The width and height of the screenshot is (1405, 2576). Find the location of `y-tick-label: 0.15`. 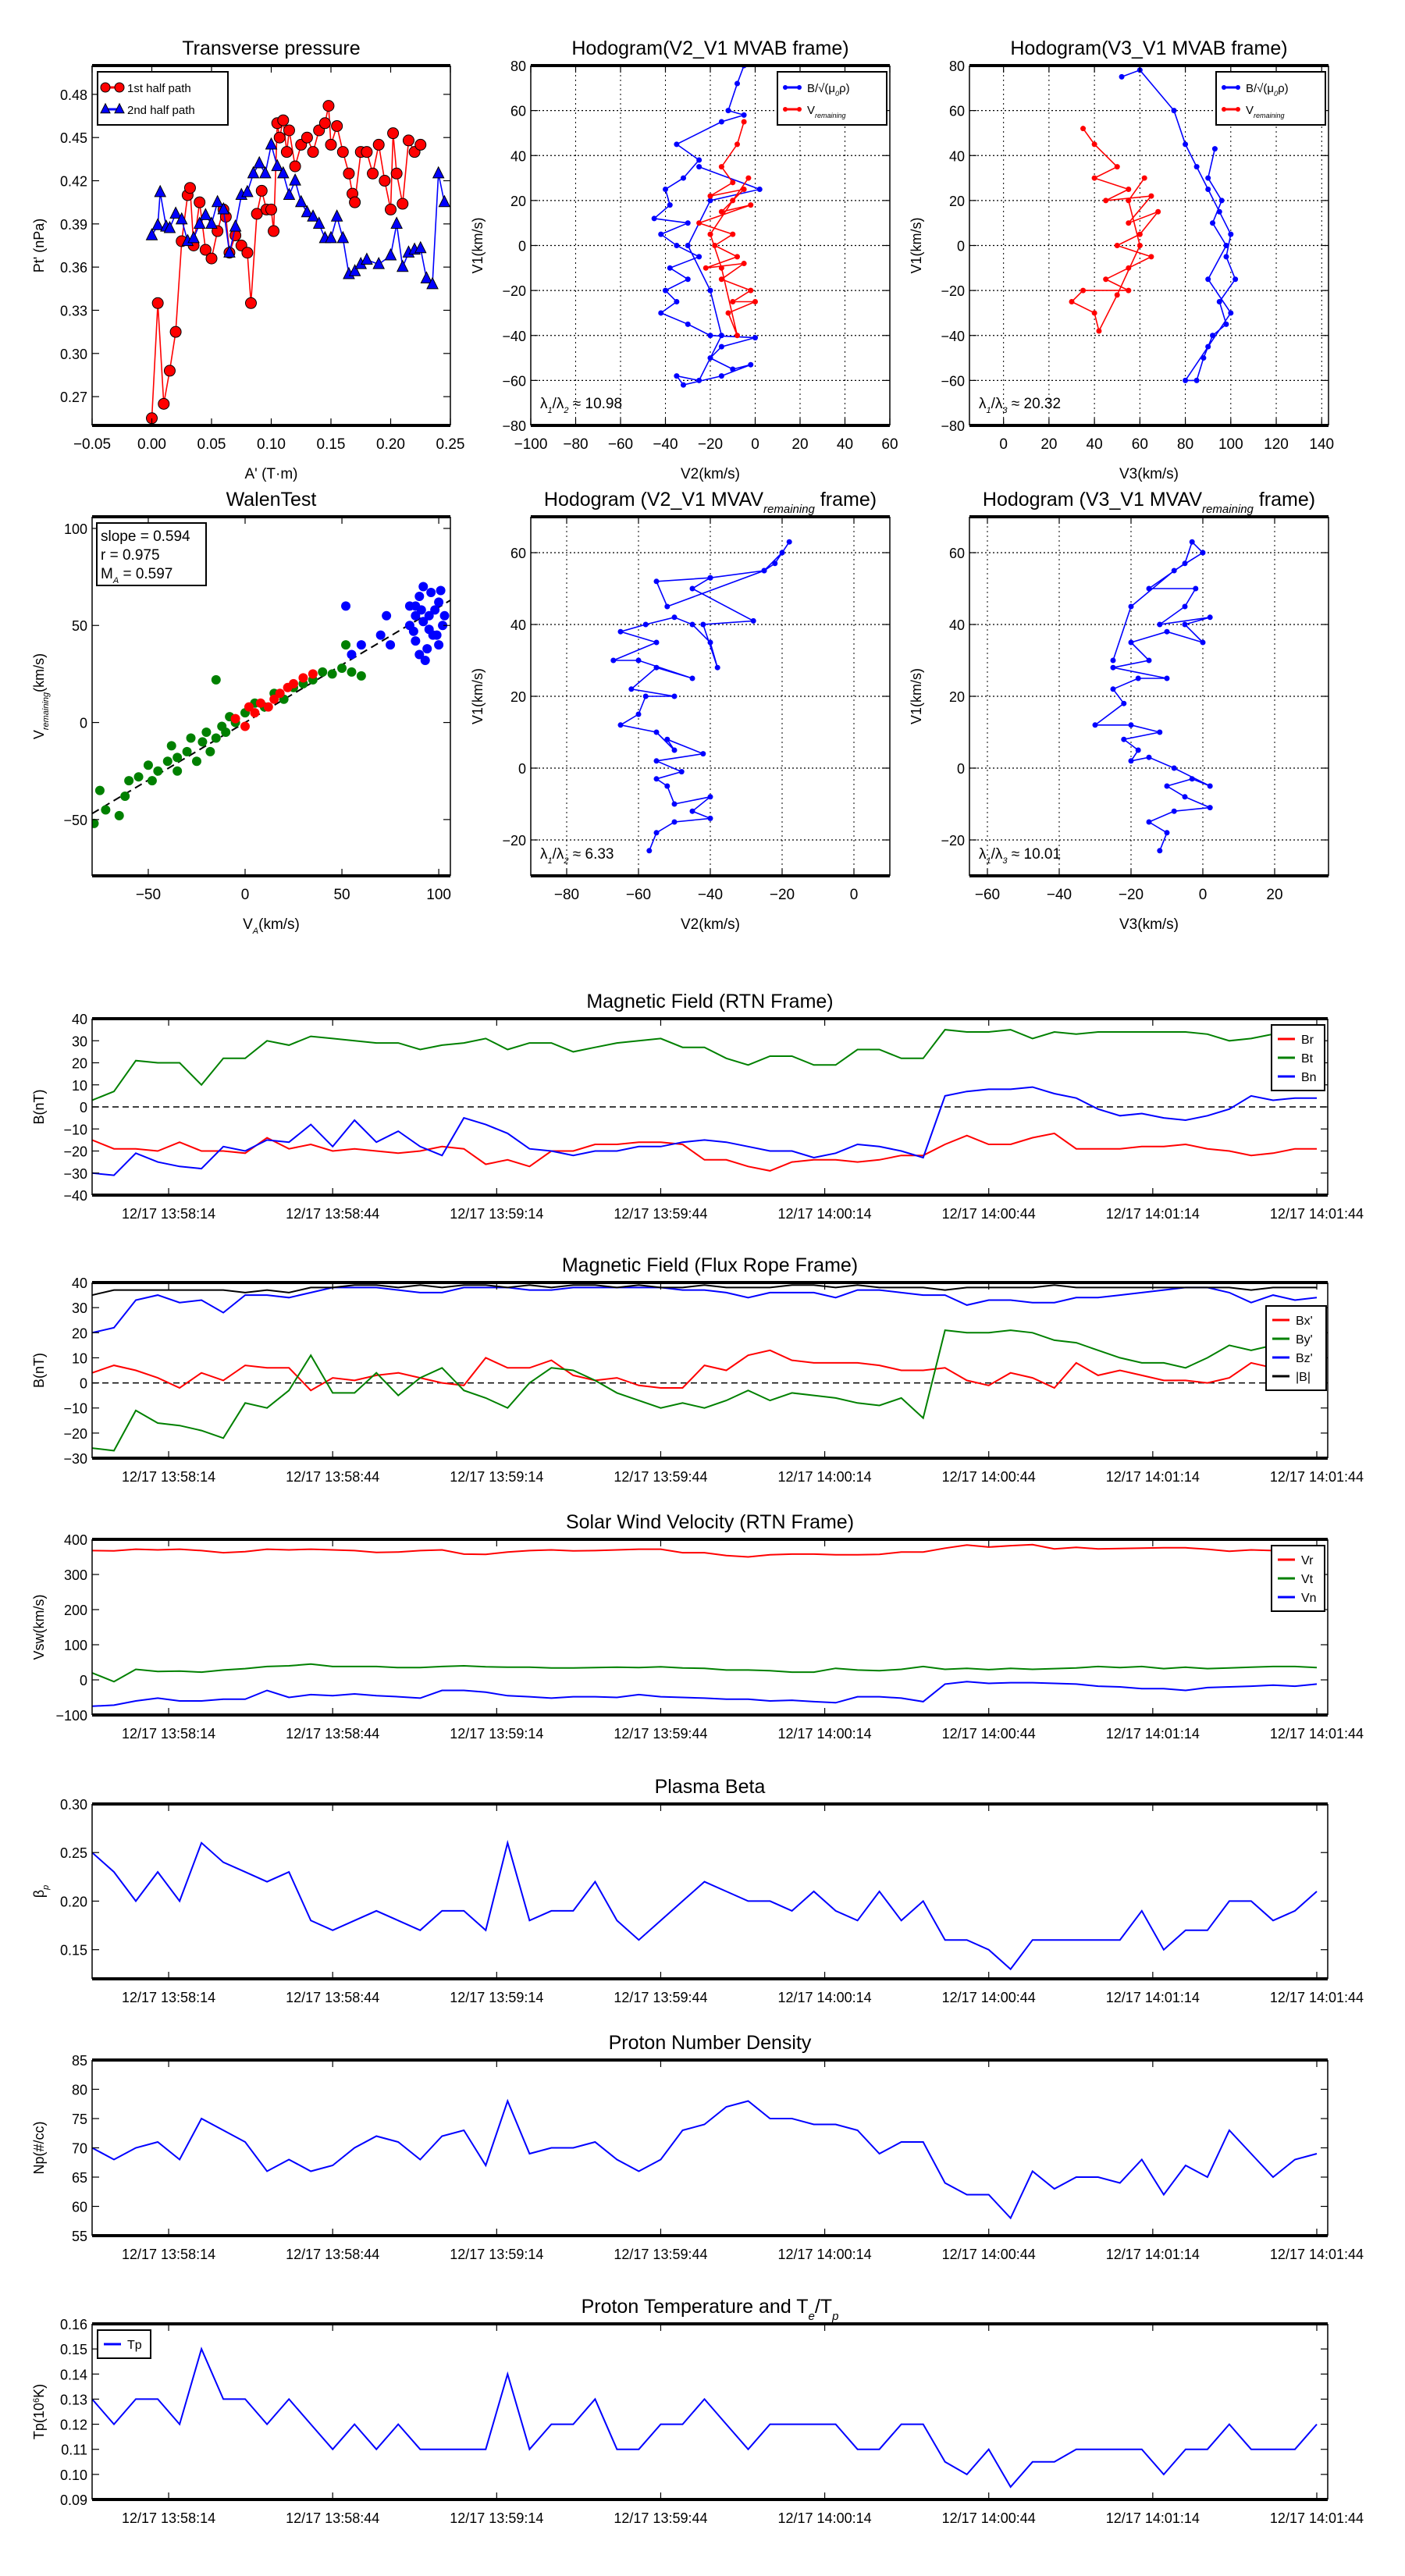

y-tick-label: 0.15 is located at coordinates (73, 1951).